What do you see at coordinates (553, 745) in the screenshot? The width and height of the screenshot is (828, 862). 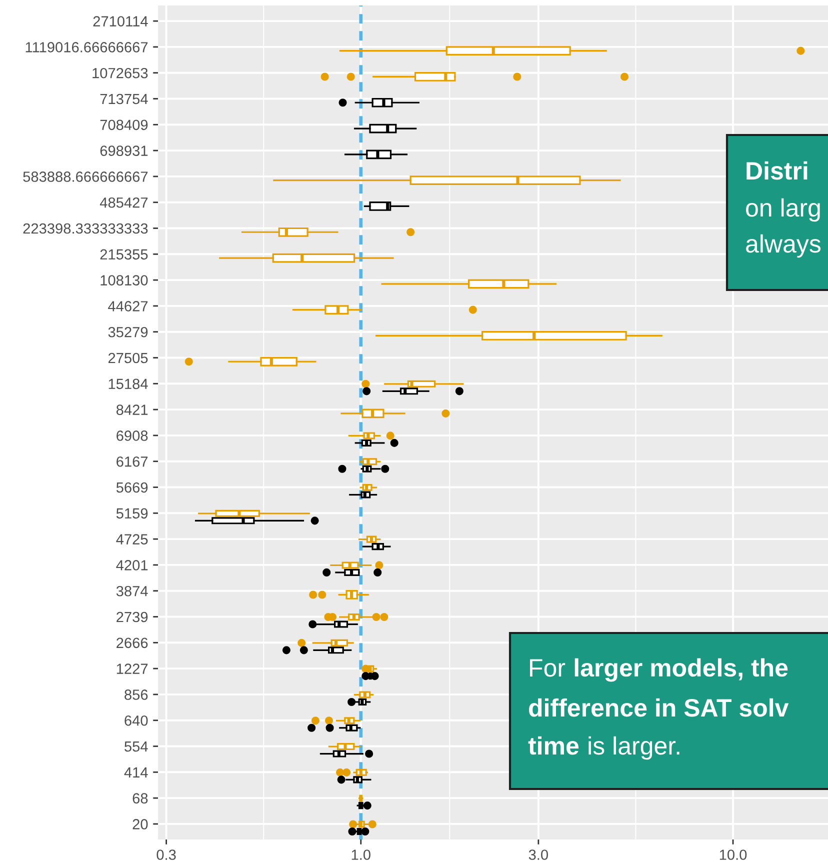 I see `annotation: time` at bounding box center [553, 745].